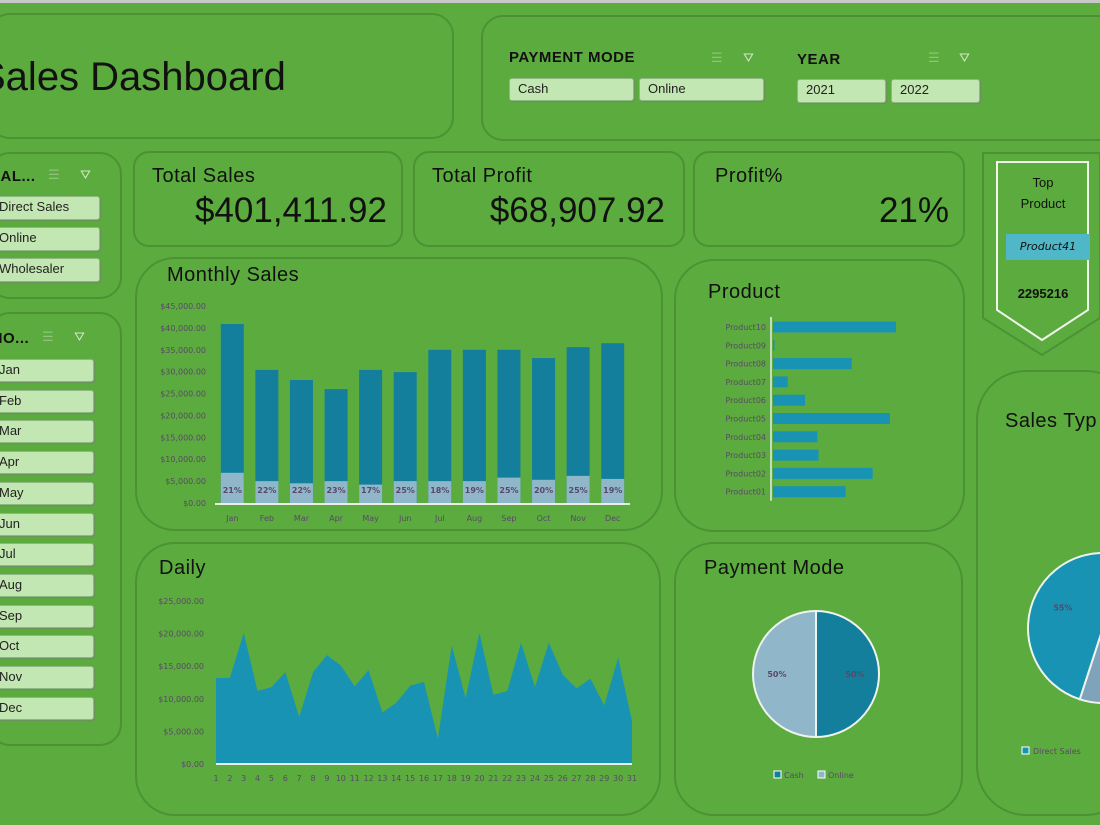 This screenshot has width=1100, height=825. Describe the element at coordinates (482, 176) in the screenshot. I see `kpi-label: Total Profit` at that location.